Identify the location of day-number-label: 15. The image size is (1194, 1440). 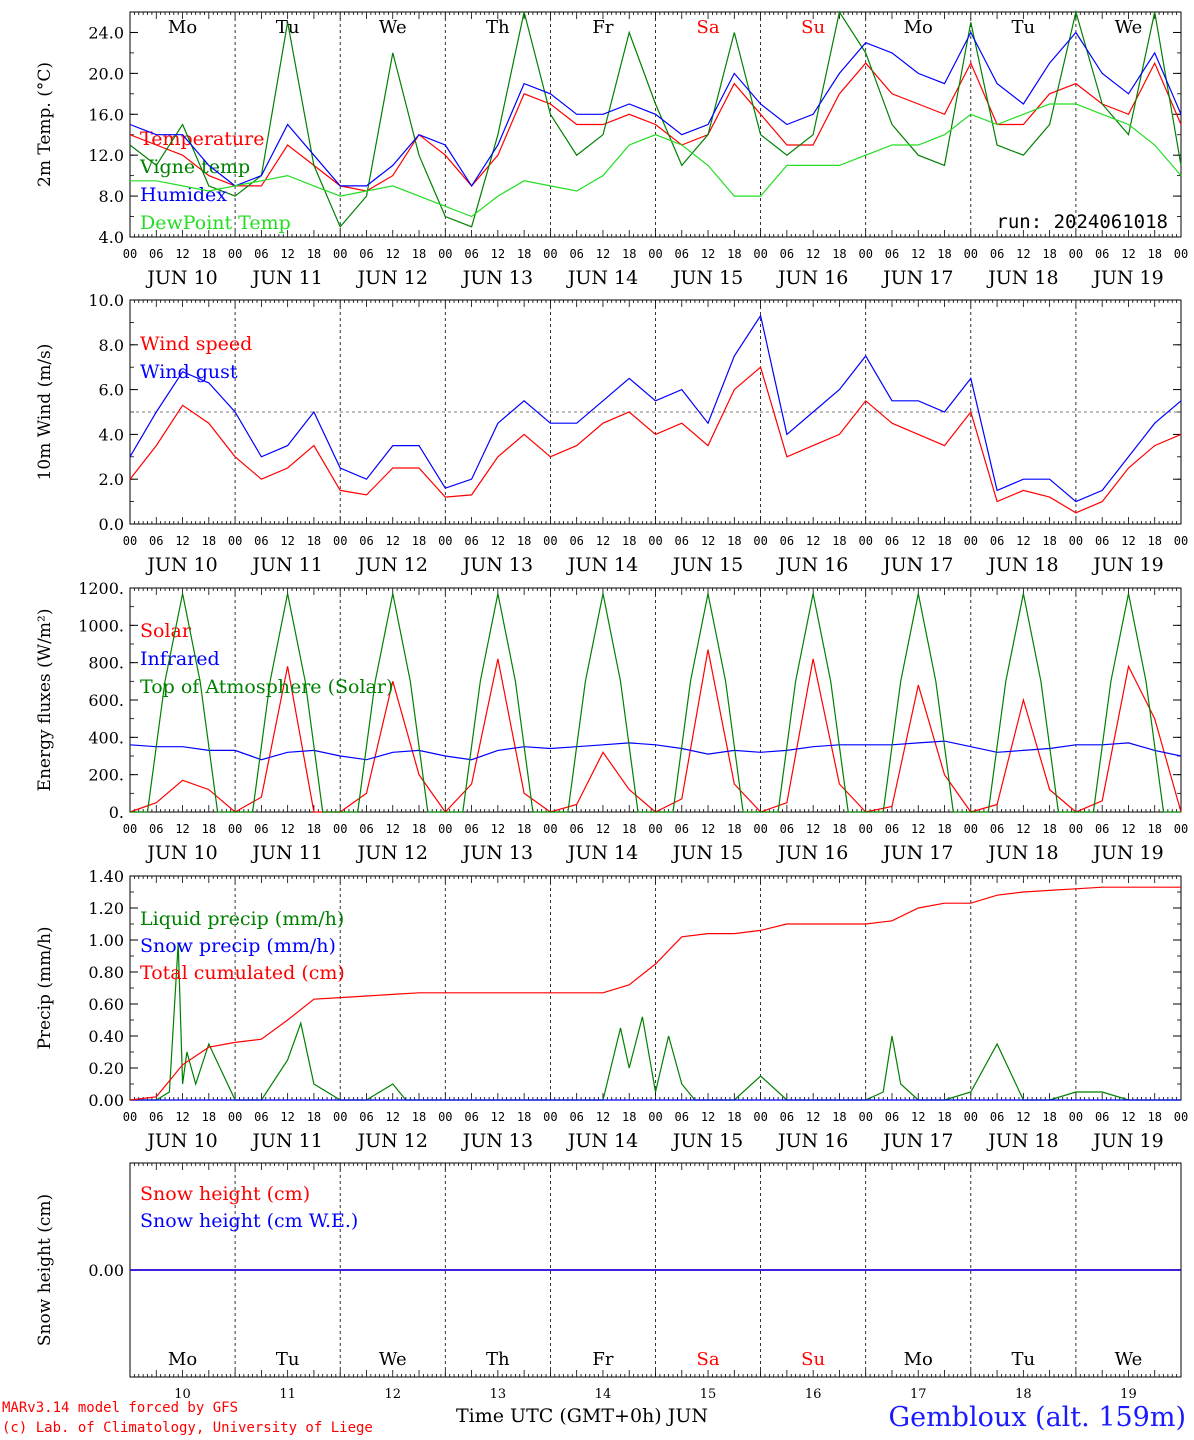
(708, 1394).